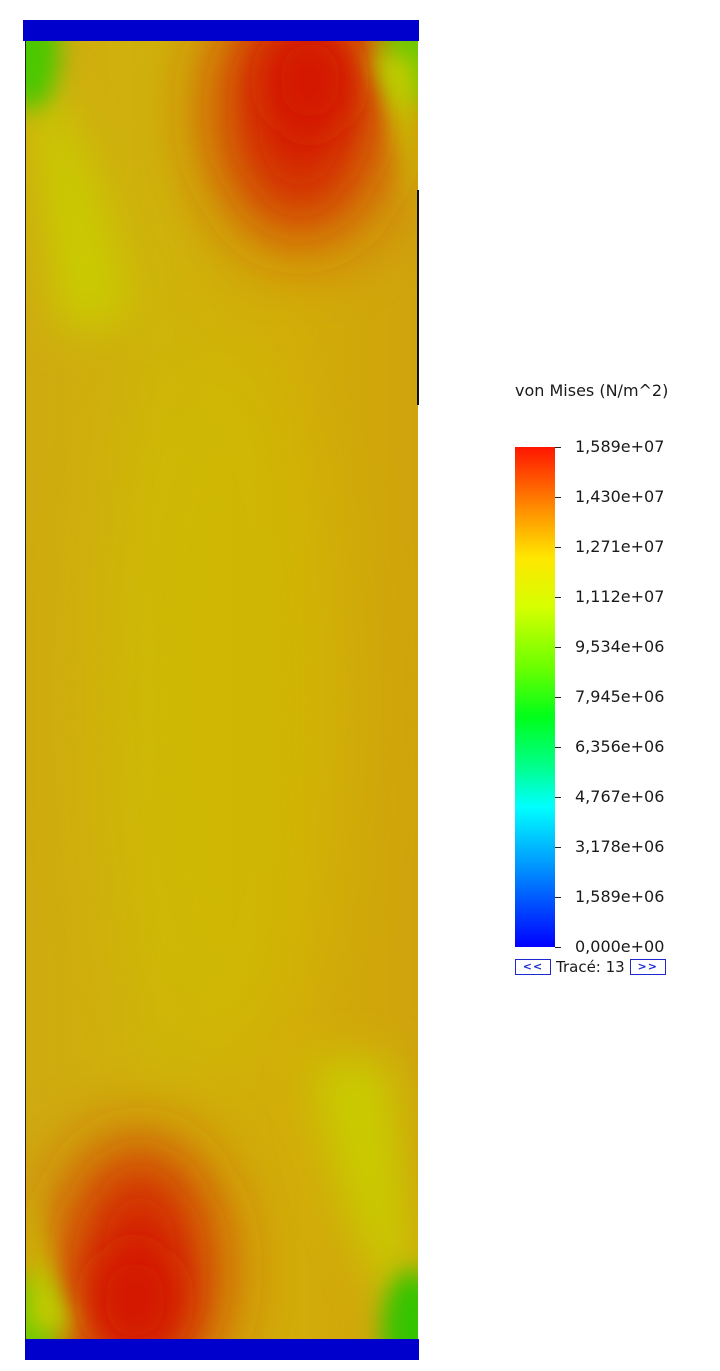 This screenshot has height=1371, width=720. I want to click on legend-tick-label: 1,430e+07, so click(620, 496).